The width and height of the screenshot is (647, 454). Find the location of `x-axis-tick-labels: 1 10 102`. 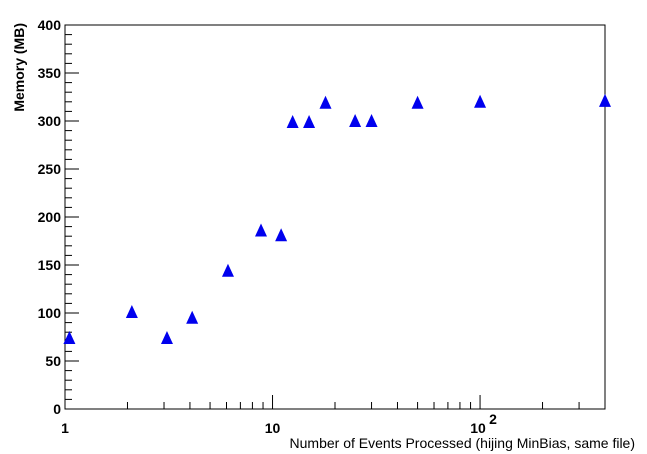

x-axis-tick-labels: 1 10 102 is located at coordinates (279, 423).